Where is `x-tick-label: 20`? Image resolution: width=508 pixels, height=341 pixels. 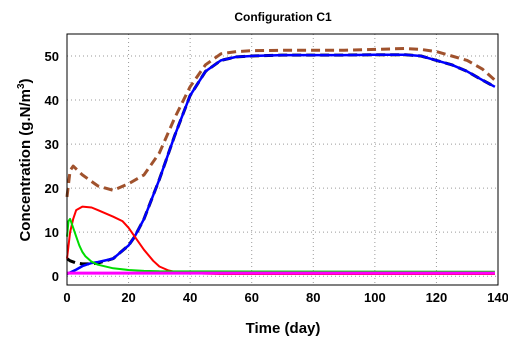
x-tick-label: 20 is located at coordinates (128, 297).